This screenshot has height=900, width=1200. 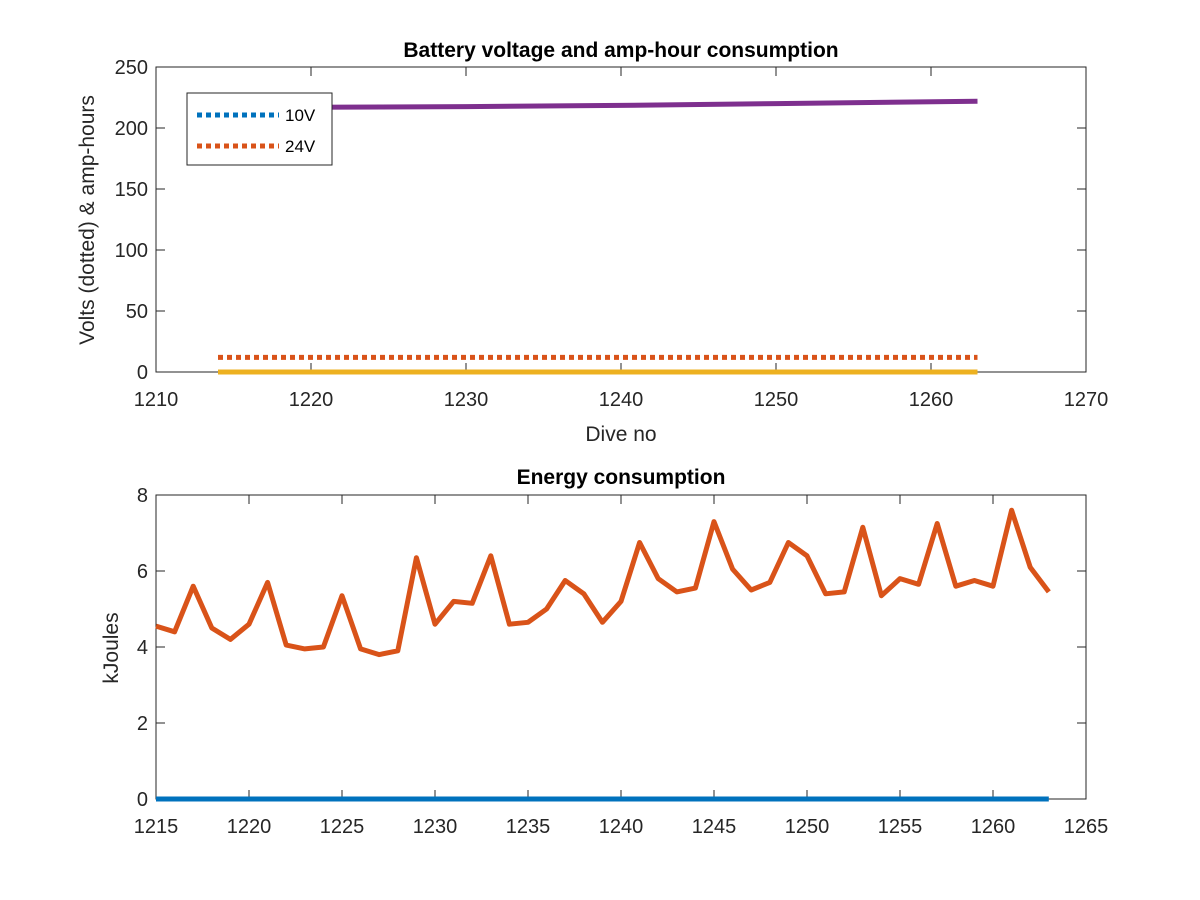 What do you see at coordinates (714, 827) in the screenshot?
I see `x-tick-label: 1245` at bounding box center [714, 827].